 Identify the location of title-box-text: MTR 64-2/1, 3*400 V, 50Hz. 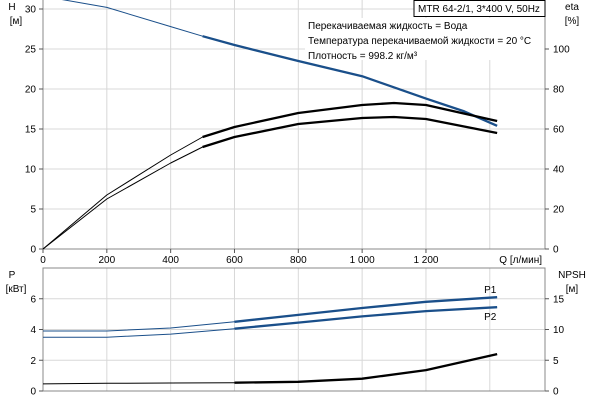
(479, 9).